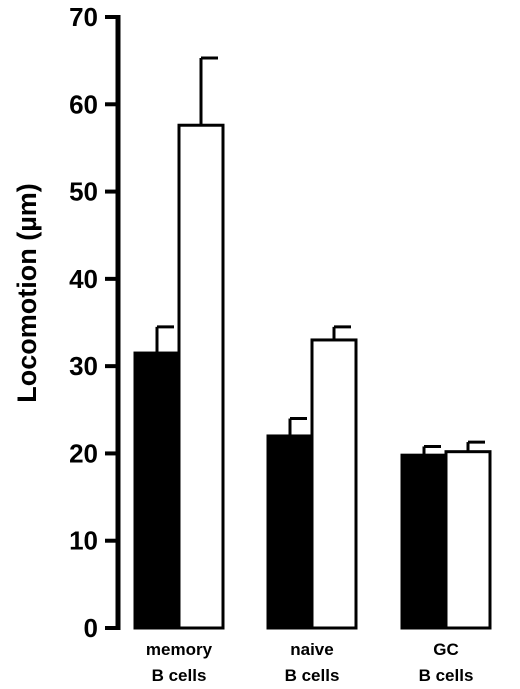  Describe the element at coordinates (83, 192) in the screenshot. I see `y-tick-label: 50` at that location.